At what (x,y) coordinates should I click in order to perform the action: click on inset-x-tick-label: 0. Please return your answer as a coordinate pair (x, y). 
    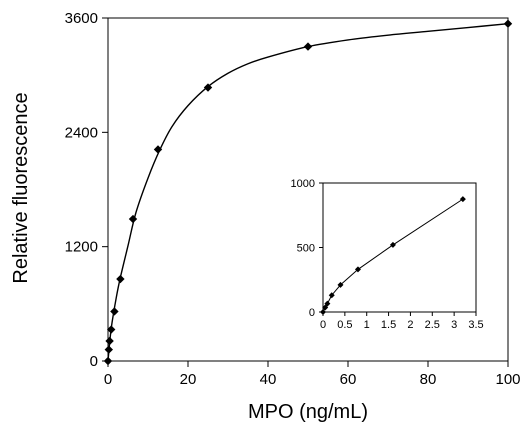
    Looking at the image, I should click on (323, 325).